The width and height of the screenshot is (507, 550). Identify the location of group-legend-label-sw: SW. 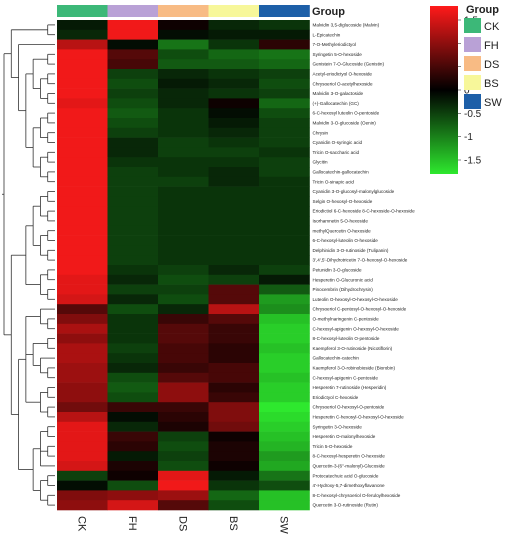
(493, 103).